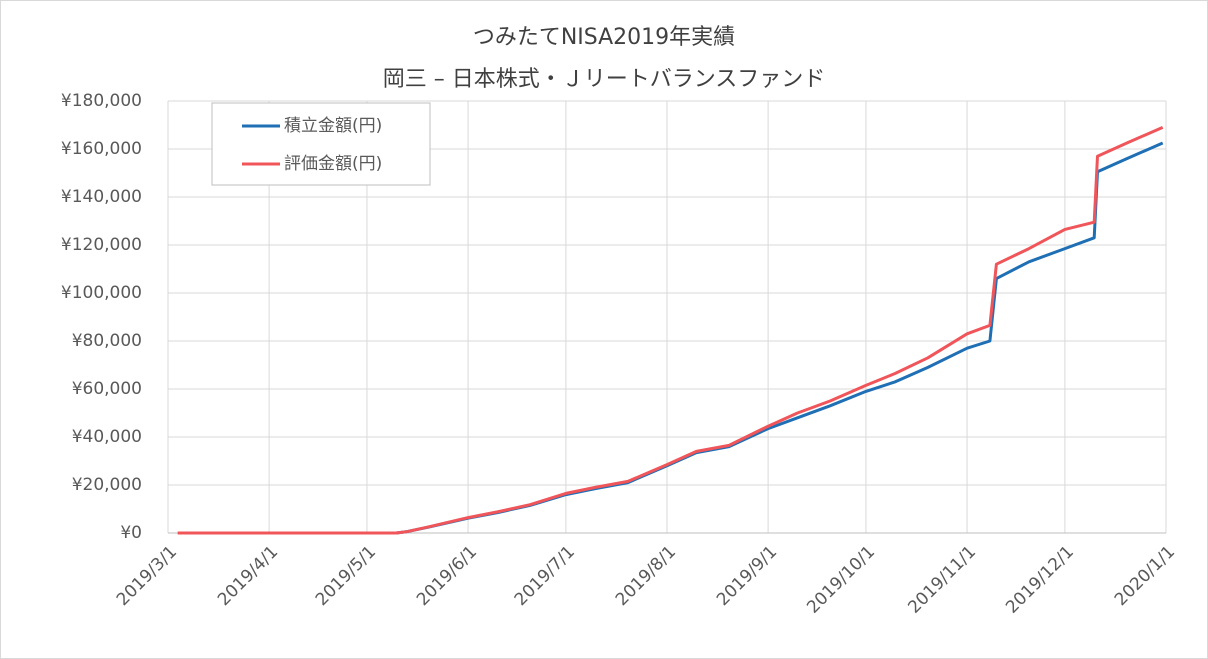 The height and width of the screenshot is (659, 1208). I want to click on chart-subtitle: 岡三 – 日本株式・Ｊリートバランスファンド, so click(604, 79).